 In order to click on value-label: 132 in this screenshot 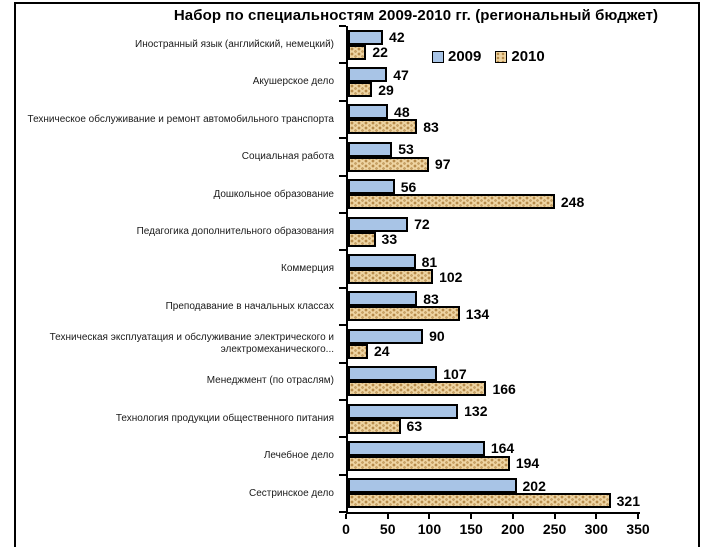, I will do `click(476, 411)`.